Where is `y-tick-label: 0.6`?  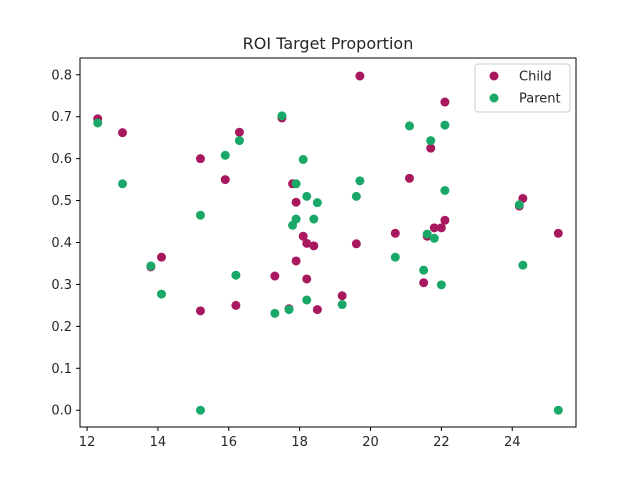 y-tick-label: 0.6 is located at coordinates (61, 159).